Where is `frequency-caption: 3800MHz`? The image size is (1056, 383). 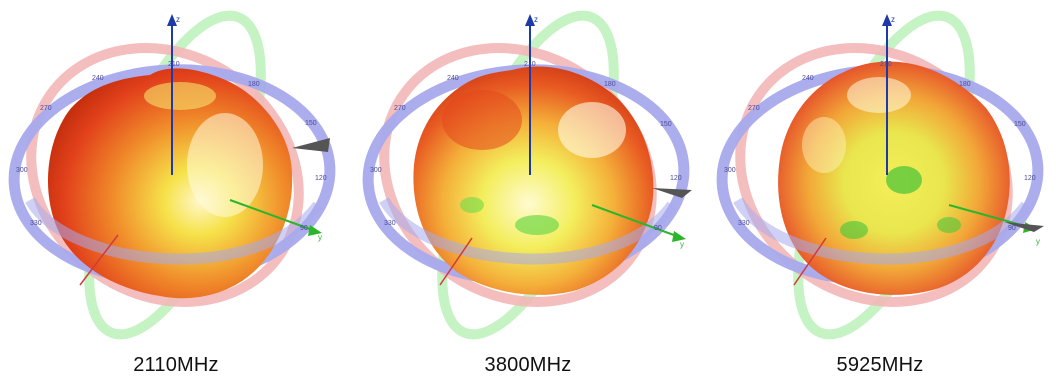
frequency-caption: 3800MHz is located at coordinates (528, 365).